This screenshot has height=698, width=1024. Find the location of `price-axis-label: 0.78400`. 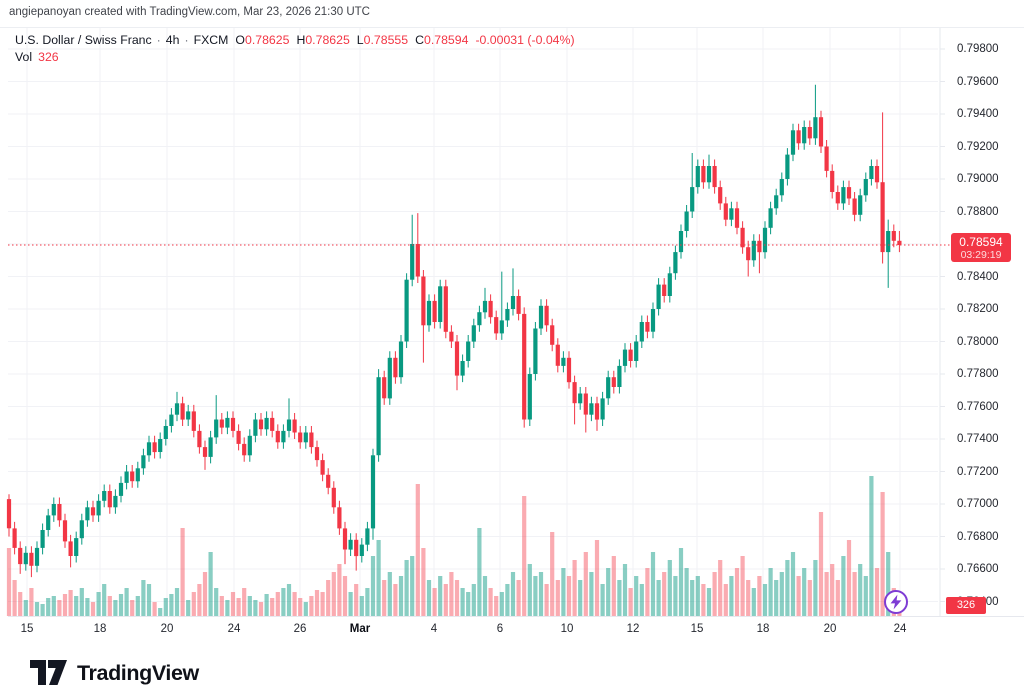

price-axis-label: 0.78400 is located at coordinates (978, 276).